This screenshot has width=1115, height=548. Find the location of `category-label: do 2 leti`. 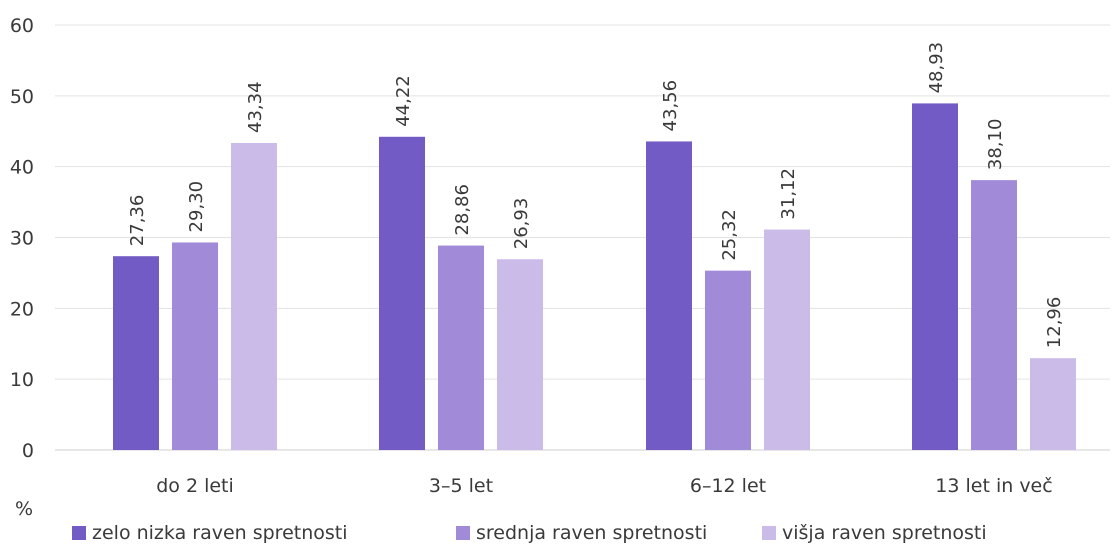

category-label: do 2 leti is located at coordinates (195, 486).